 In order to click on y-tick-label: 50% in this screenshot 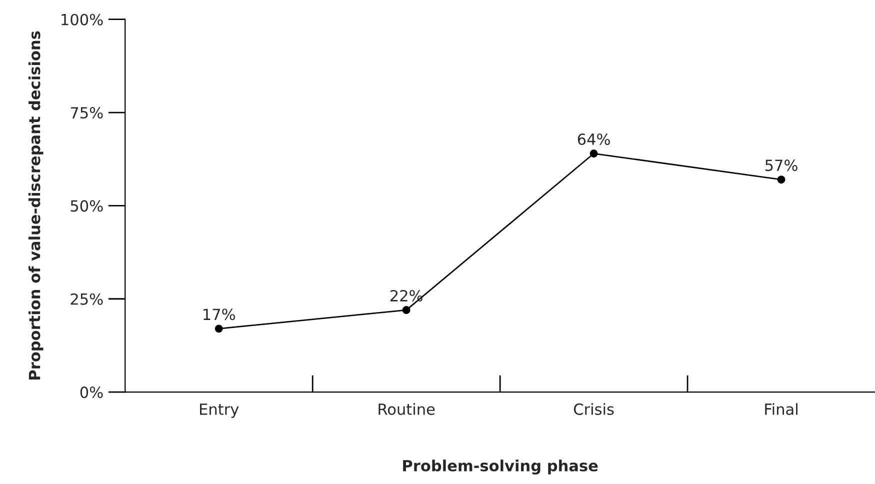, I will do `click(86, 206)`.